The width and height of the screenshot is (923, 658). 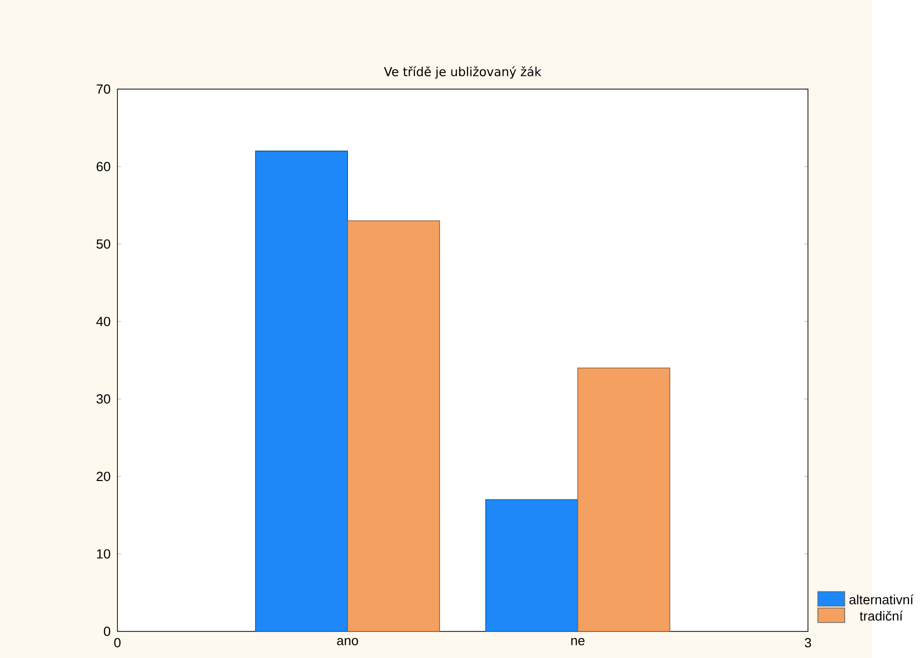 What do you see at coordinates (103, 167) in the screenshot?
I see `y-tick-label: 60` at bounding box center [103, 167].